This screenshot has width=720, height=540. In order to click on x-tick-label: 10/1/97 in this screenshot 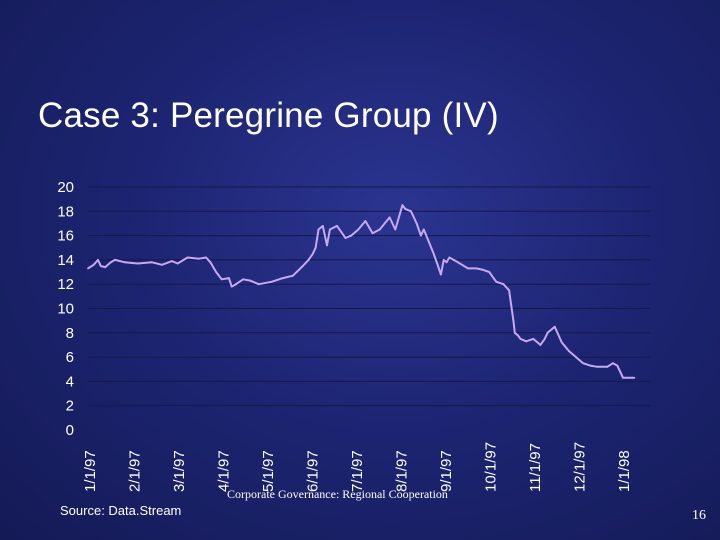, I will do `click(491, 467)`.